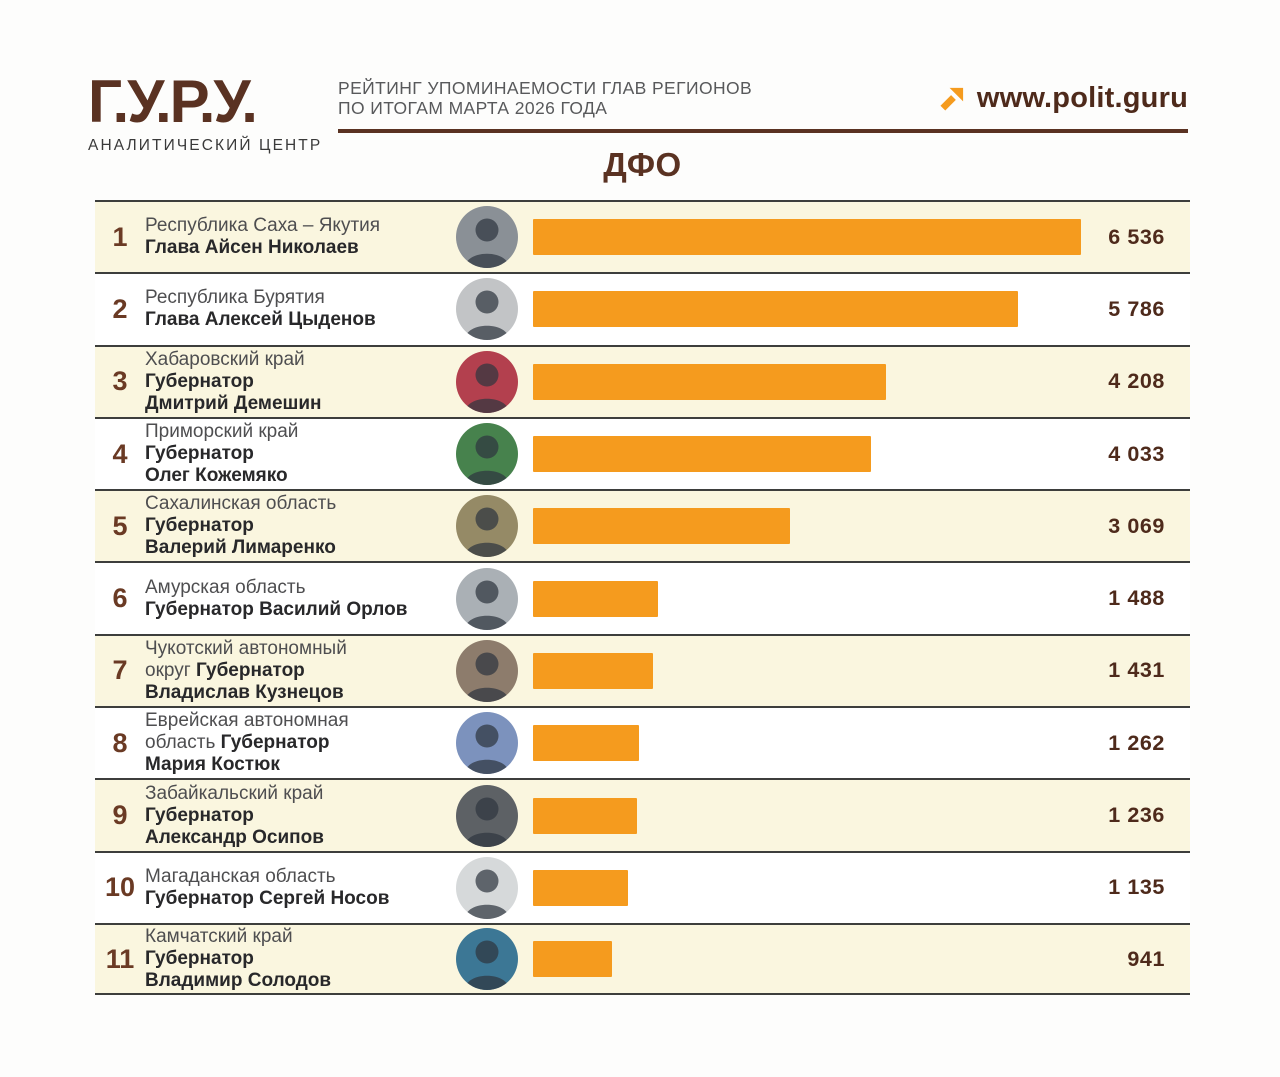 Image resolution: width=1280 pixels, height=1077 pixels. I want to click on logo-subtitle: АНАЛИТИЧЕСКИЙ ЦЕНТР, so click(205, 145).